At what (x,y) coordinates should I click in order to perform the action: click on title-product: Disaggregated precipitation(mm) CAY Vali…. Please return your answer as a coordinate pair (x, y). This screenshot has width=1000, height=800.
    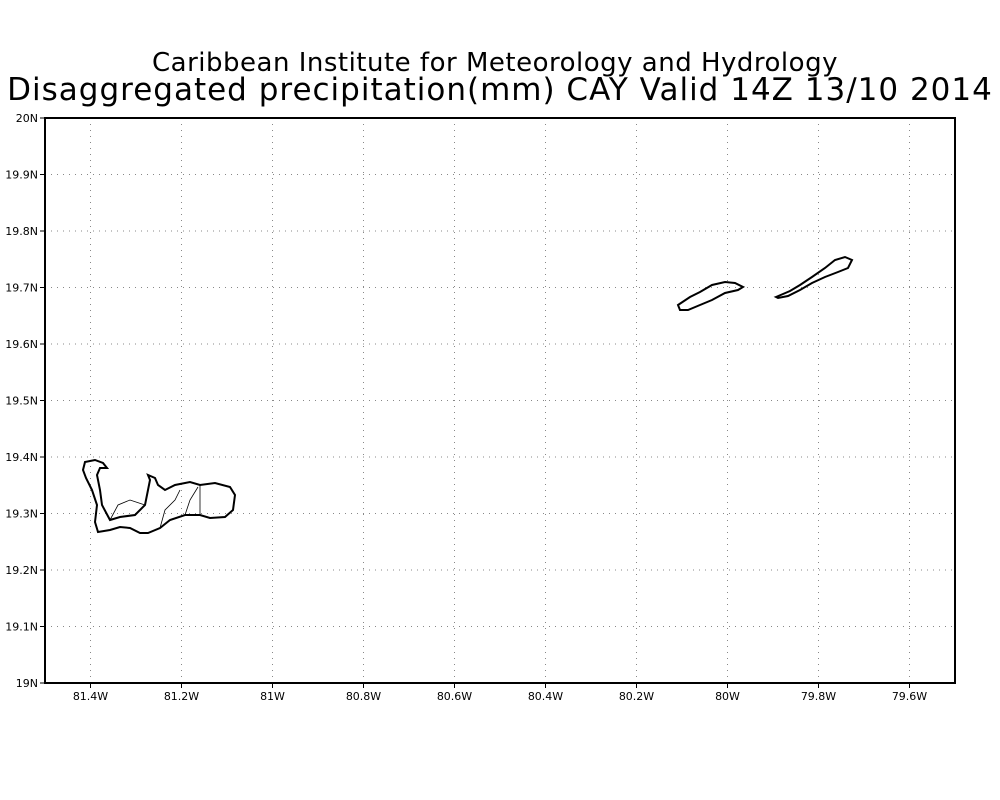
    Looking at the image, I should click on (500, 90).